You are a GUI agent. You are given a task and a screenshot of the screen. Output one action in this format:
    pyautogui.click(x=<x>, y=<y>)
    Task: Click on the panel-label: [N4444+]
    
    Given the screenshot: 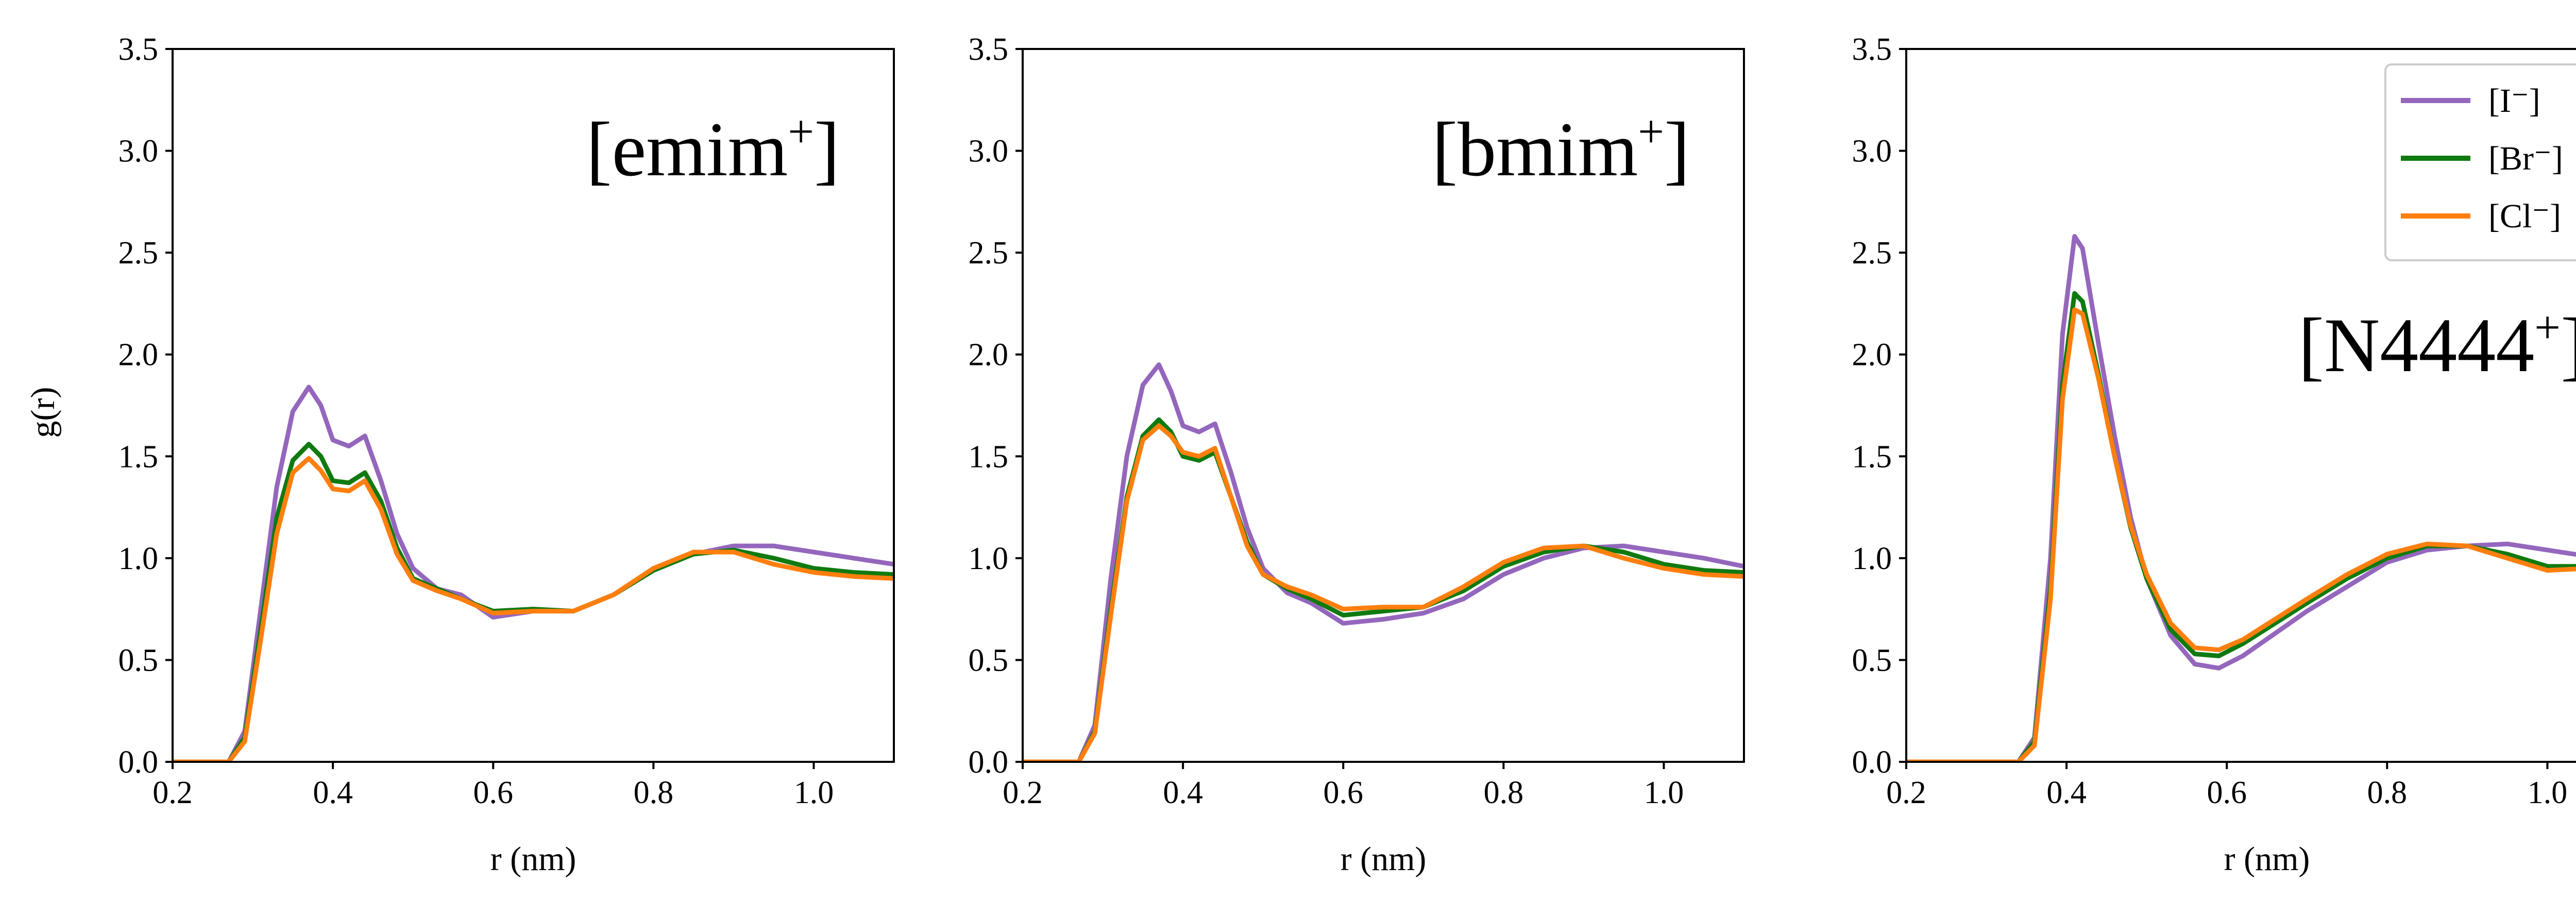 What is the action you would take?
    pyautogui.click(x=2437, y=345)
    